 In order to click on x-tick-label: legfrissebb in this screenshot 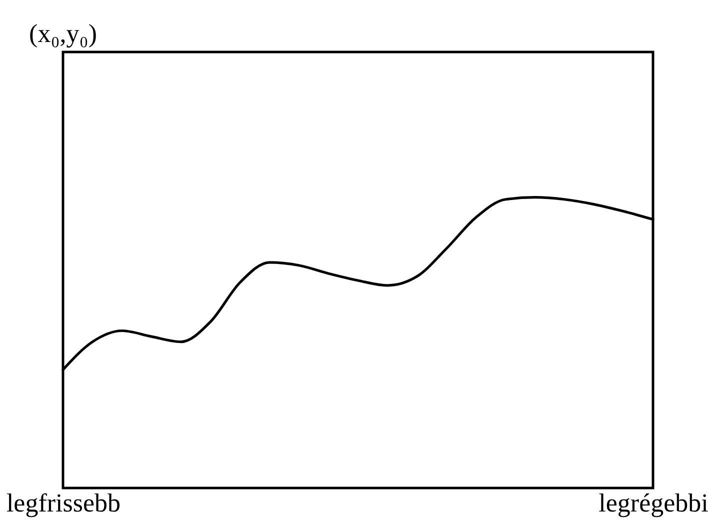, I will do `click(63, 503)`.